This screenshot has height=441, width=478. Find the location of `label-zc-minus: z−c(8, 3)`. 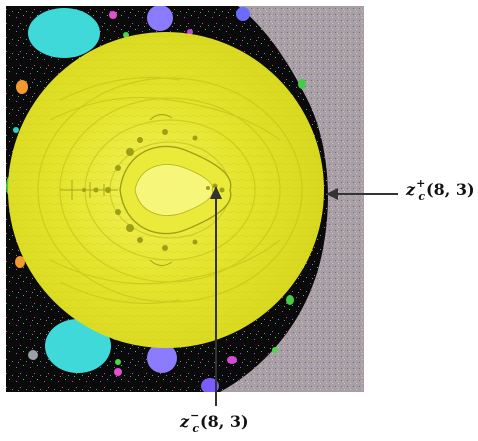

label-zc-minus: z−c(8, 3) is located at coordinates (214, 422).